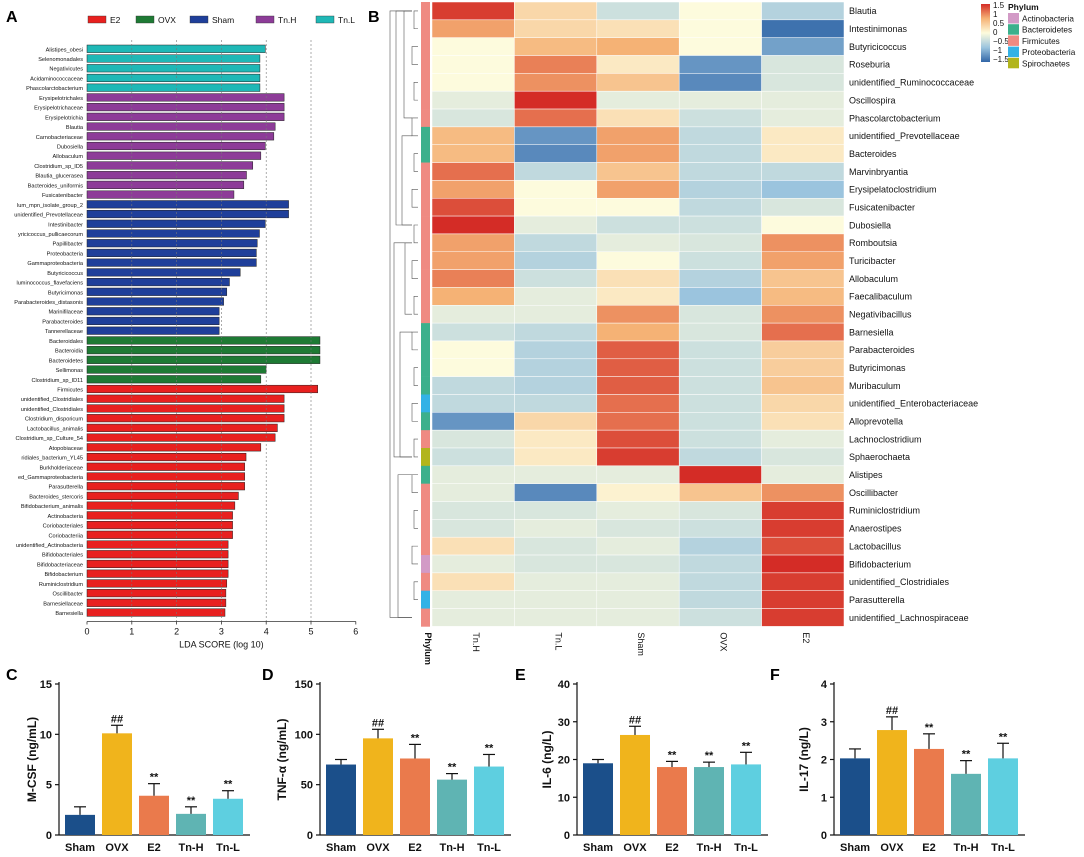 The image size is (1084, 857). Describe the element at coordinates (304, 685) in the screenshot. I see `y-tick-label: 150` at that location.